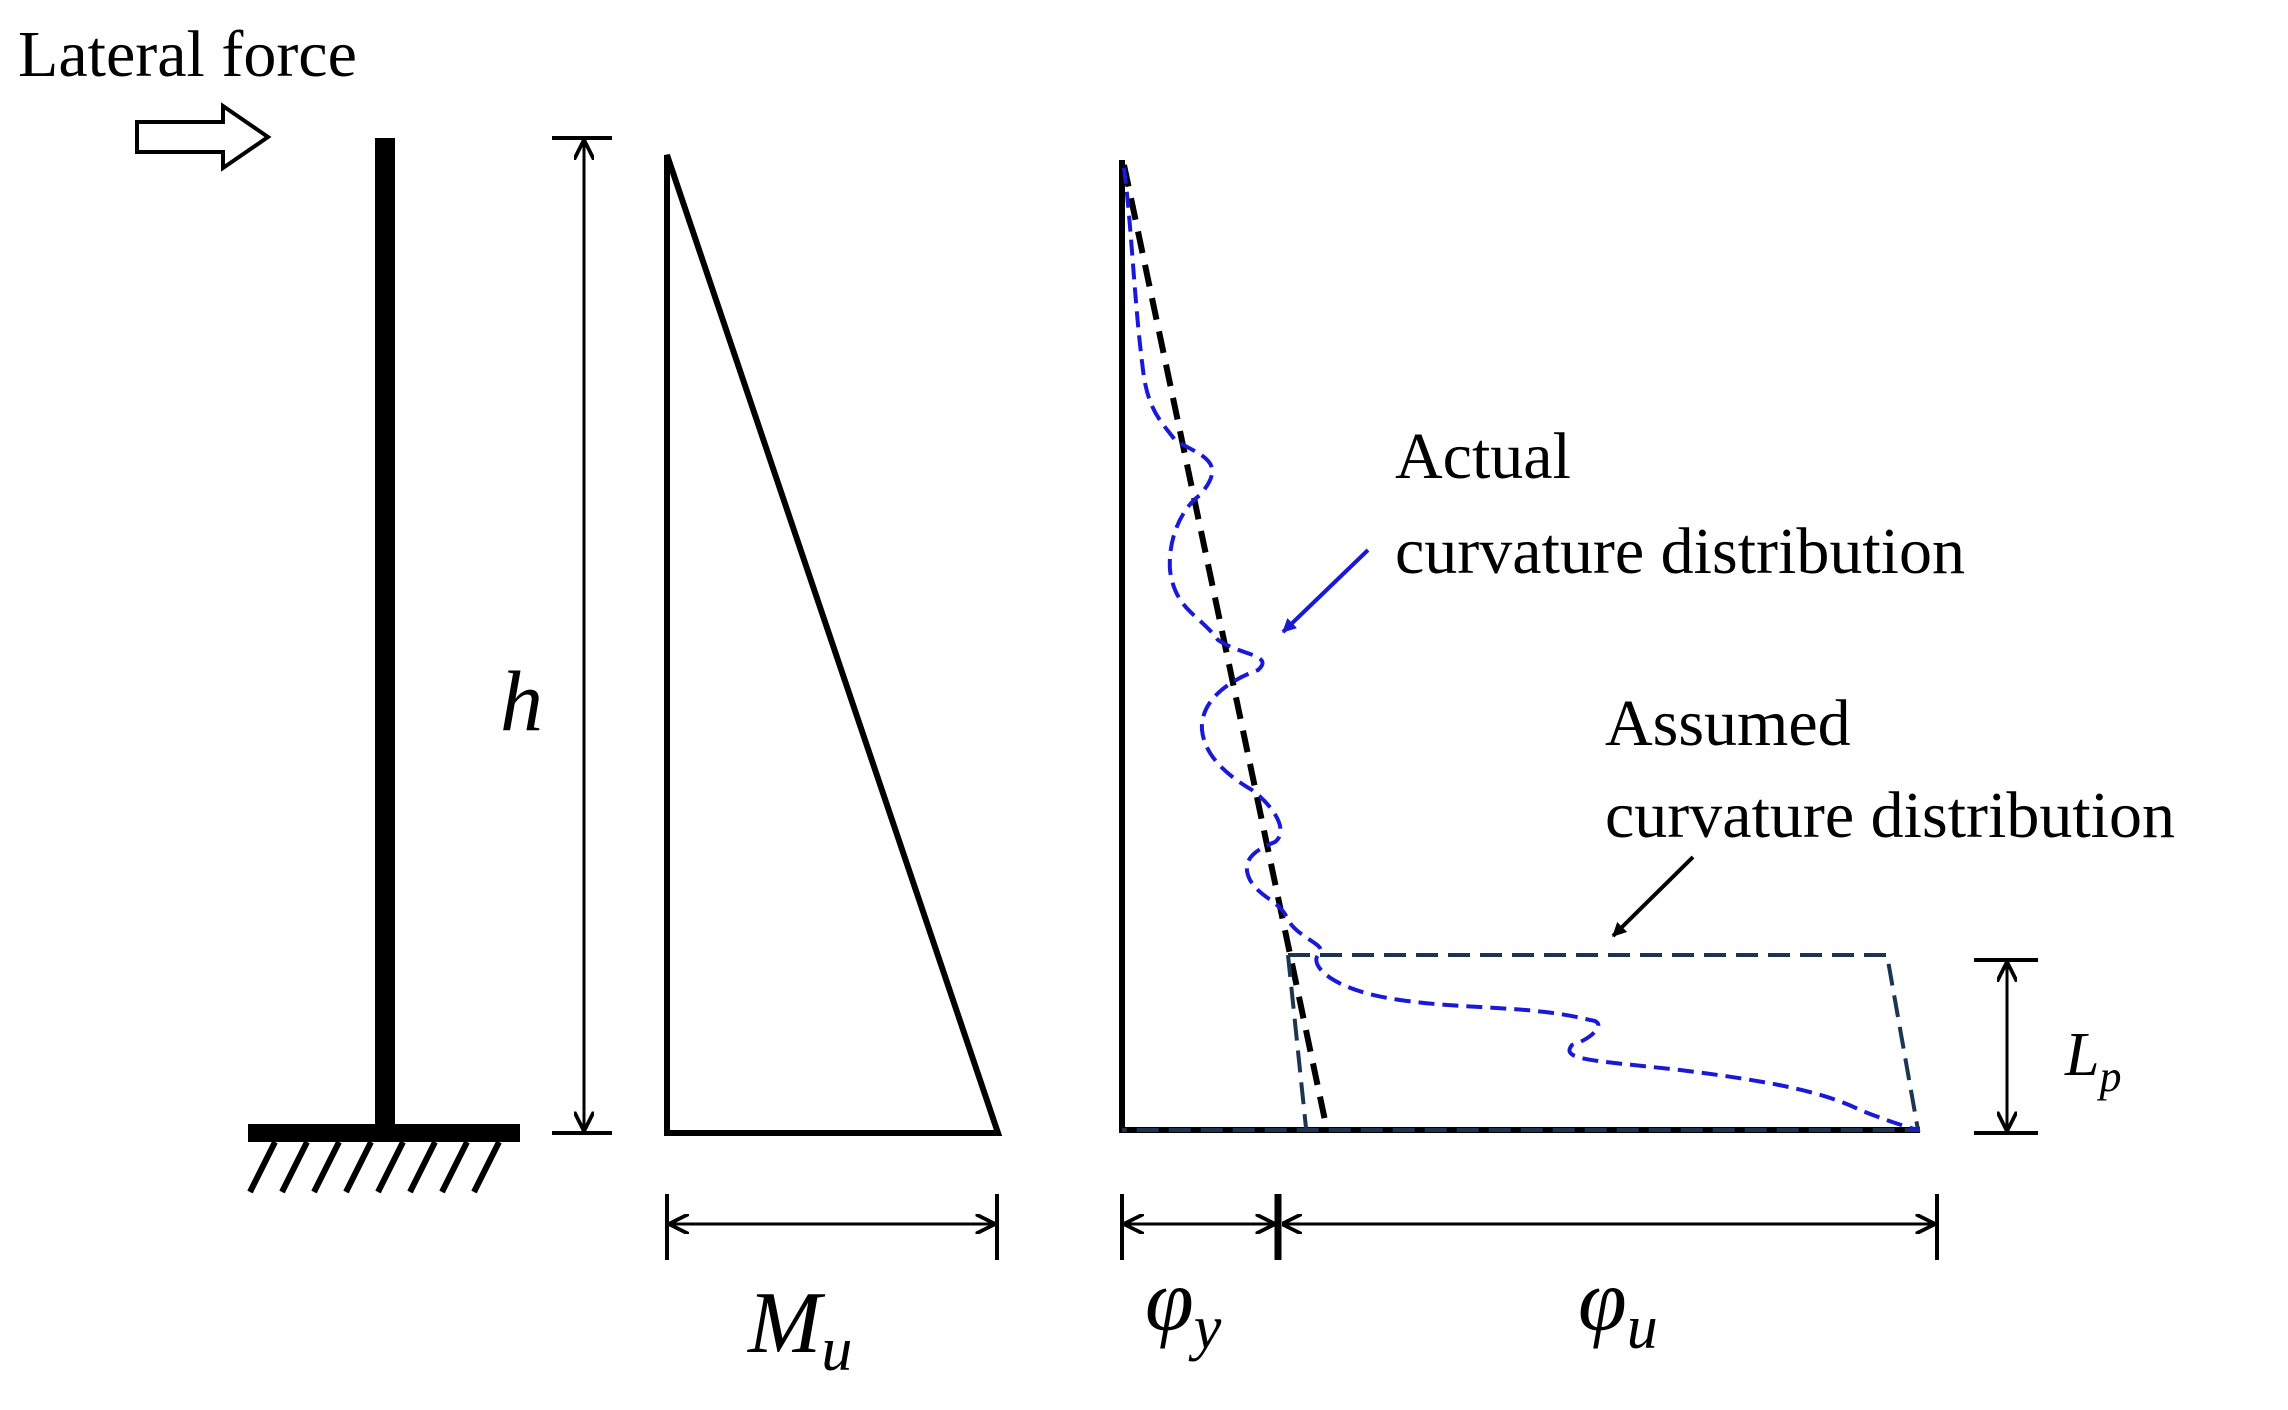 The image size is (2288, 1410). Describe the element at coordinates (833, 645) in the screenshot. I see `moment-diagram` at that location.